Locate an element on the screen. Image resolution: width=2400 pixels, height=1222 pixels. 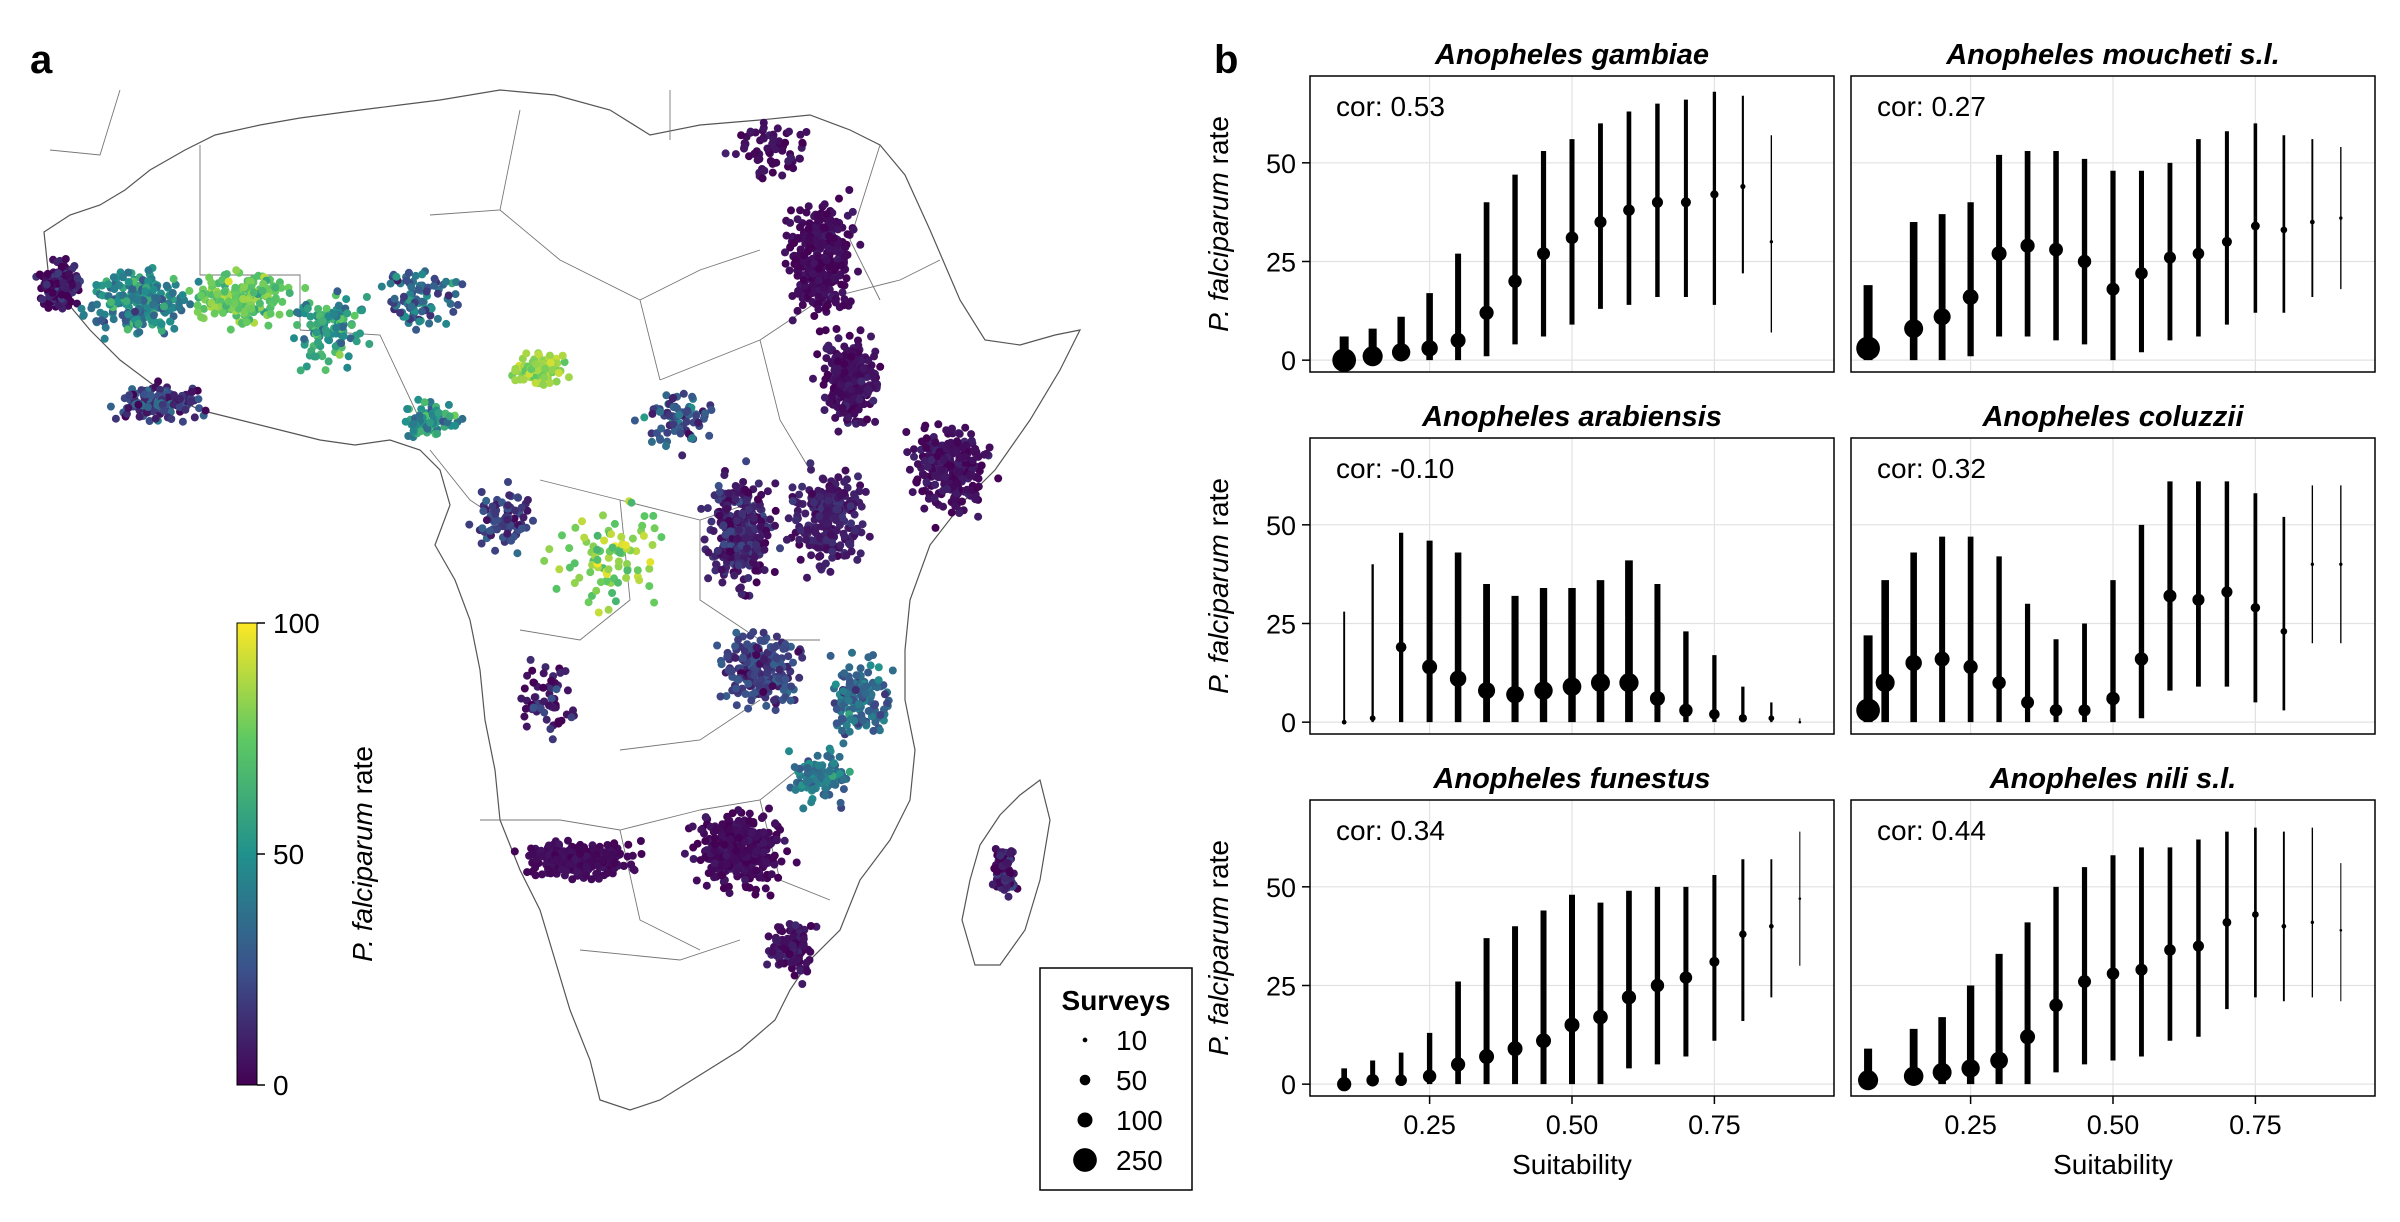
colorbar-label: P. falciparum rate is located at coordinates (362, 854).